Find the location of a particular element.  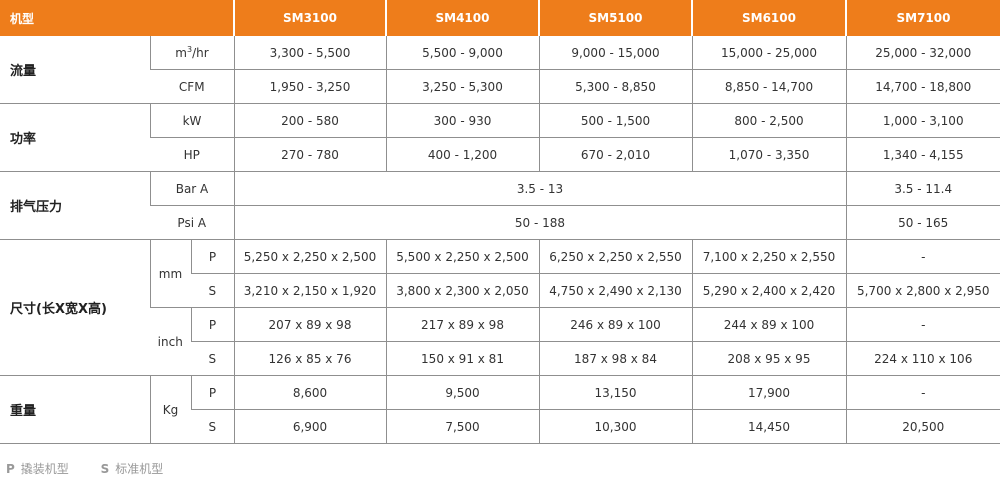

table-row: S 6,900 7,500 10,300 14,450 20,500 is located at coordinates (500, 426).